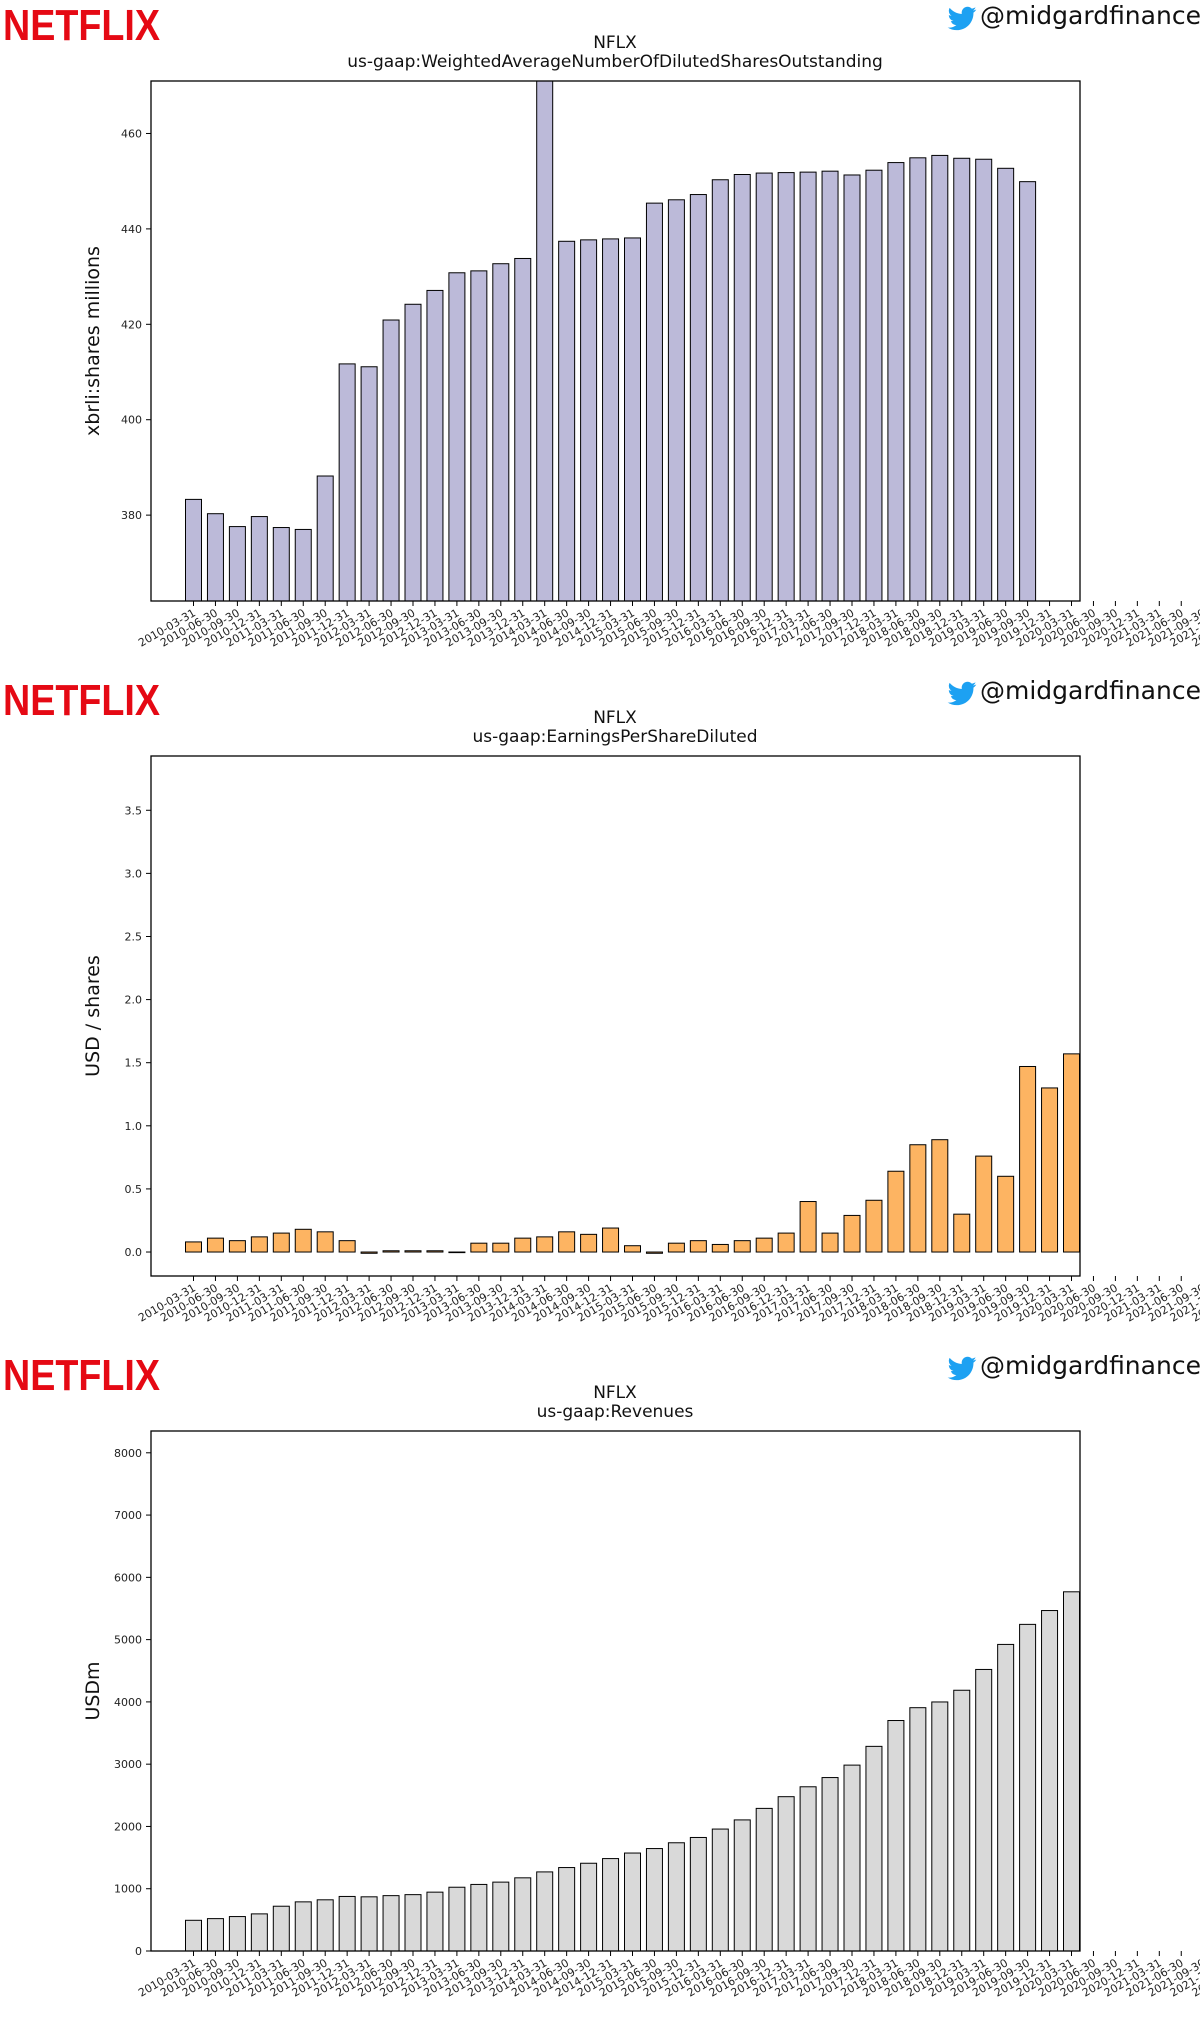 Image resolution: width=1200 pixels, height=2025 pixels. I want to click on y-tick-label: 0.0, so click(134, 1252).